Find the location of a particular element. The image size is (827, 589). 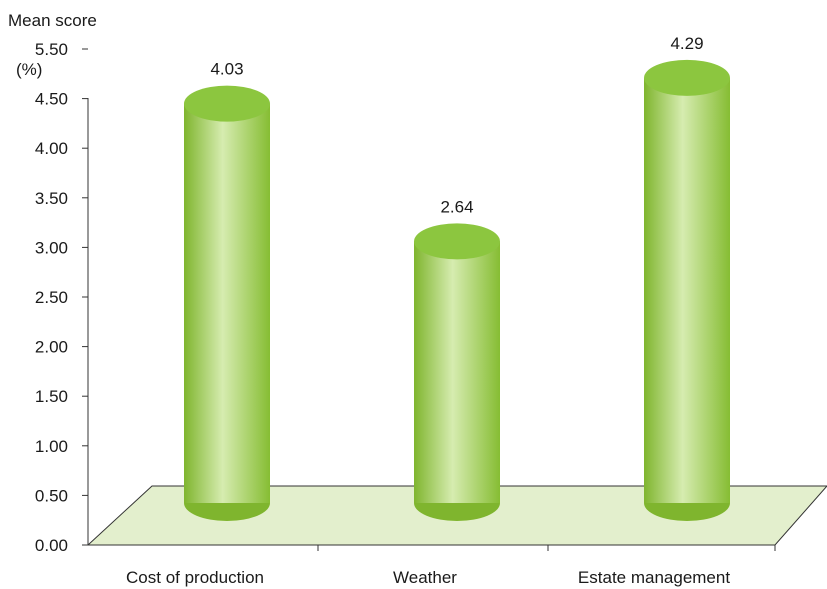

y-tick-label: 4.00 is located at coordinates (51, 148).